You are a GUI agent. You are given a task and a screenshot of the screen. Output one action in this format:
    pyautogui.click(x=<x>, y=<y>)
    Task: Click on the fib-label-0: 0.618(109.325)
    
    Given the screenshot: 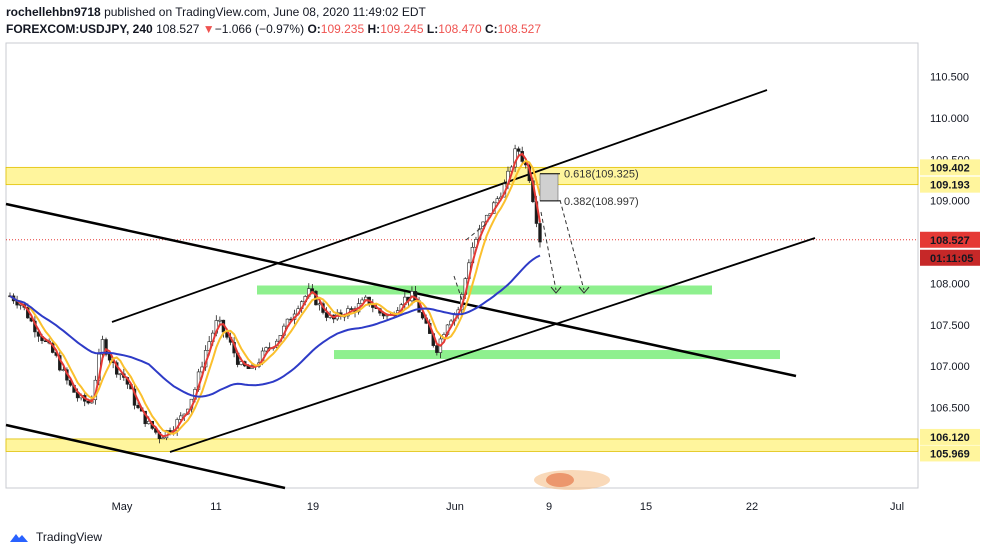 What is the action you would take?
    pyautogui.click(x=601, y=175)
    